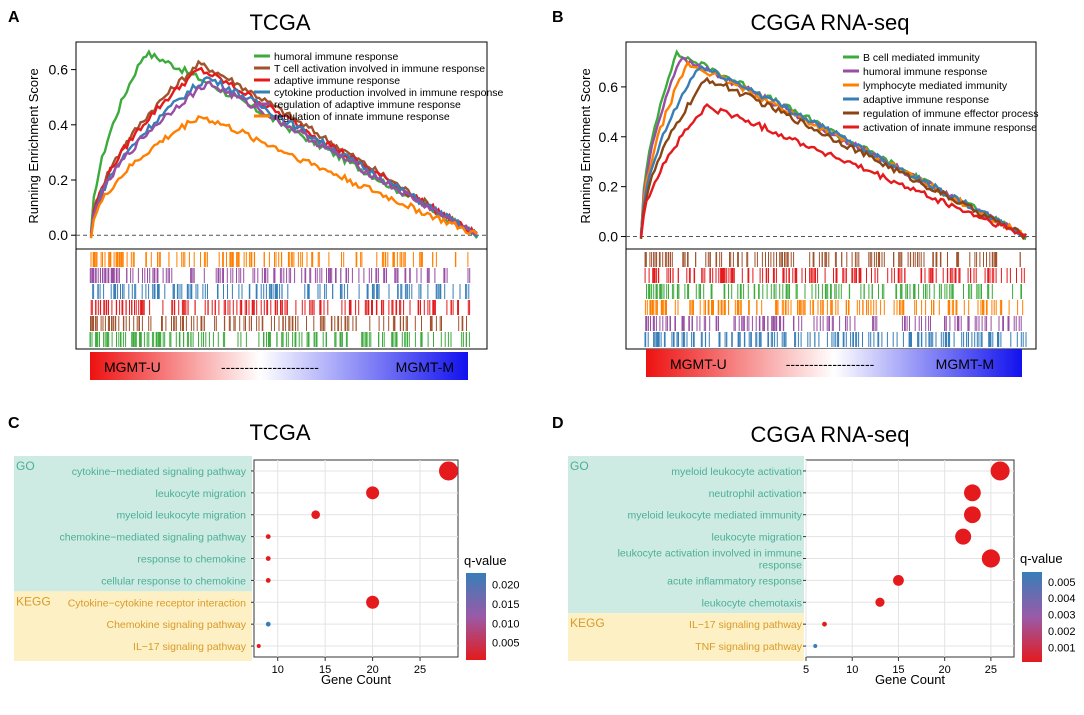 The width and height of the screenshot is (1084, 715). What do you see at coordinates (159, 472) in the screenshot?
I see `c-term-label: cytokine−mediated signaling pathway` at bounding box center [159, 472].